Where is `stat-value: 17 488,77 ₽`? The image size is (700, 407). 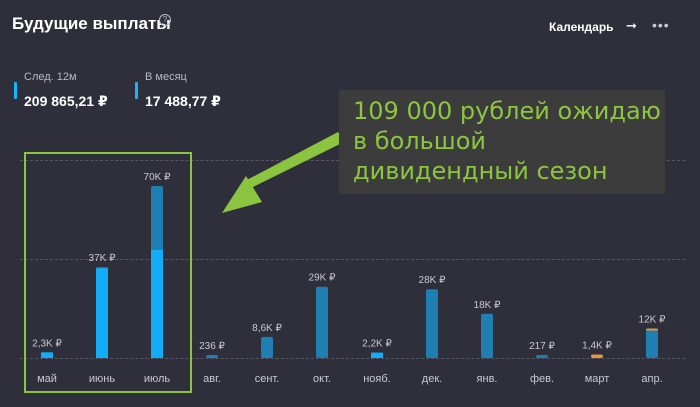 stat-value: 17 488,77 ₽ is located at coordinates (183, 101).